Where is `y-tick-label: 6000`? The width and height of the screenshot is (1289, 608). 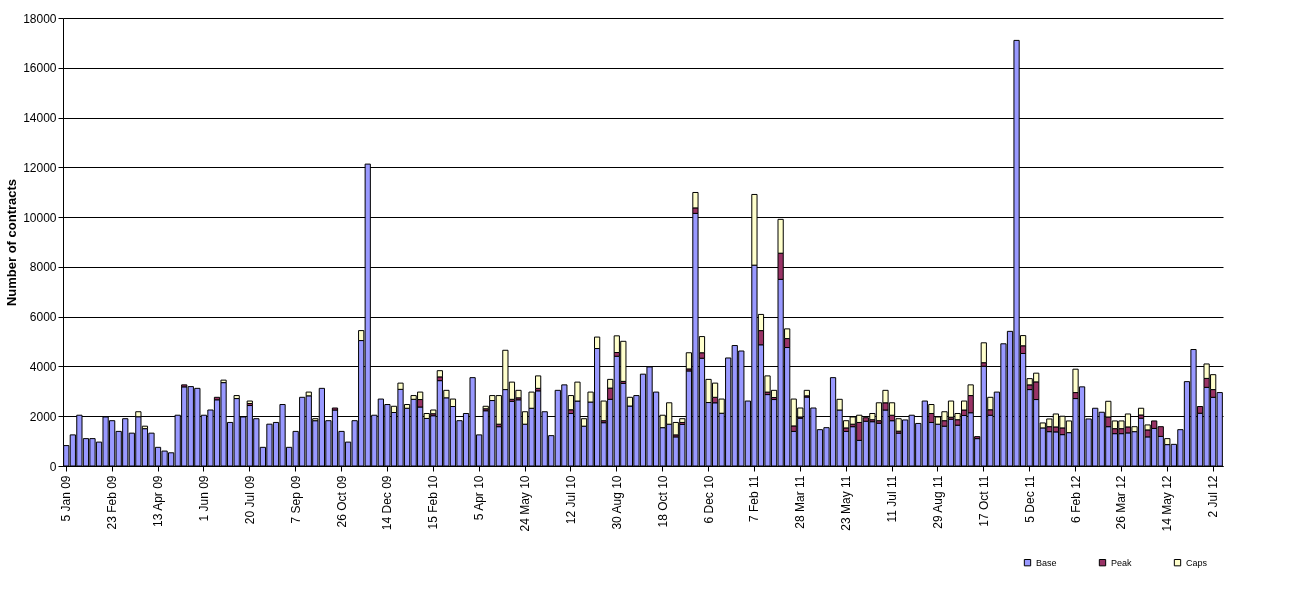 y-tick-label: 6000 is located at coordinates (43, 317).